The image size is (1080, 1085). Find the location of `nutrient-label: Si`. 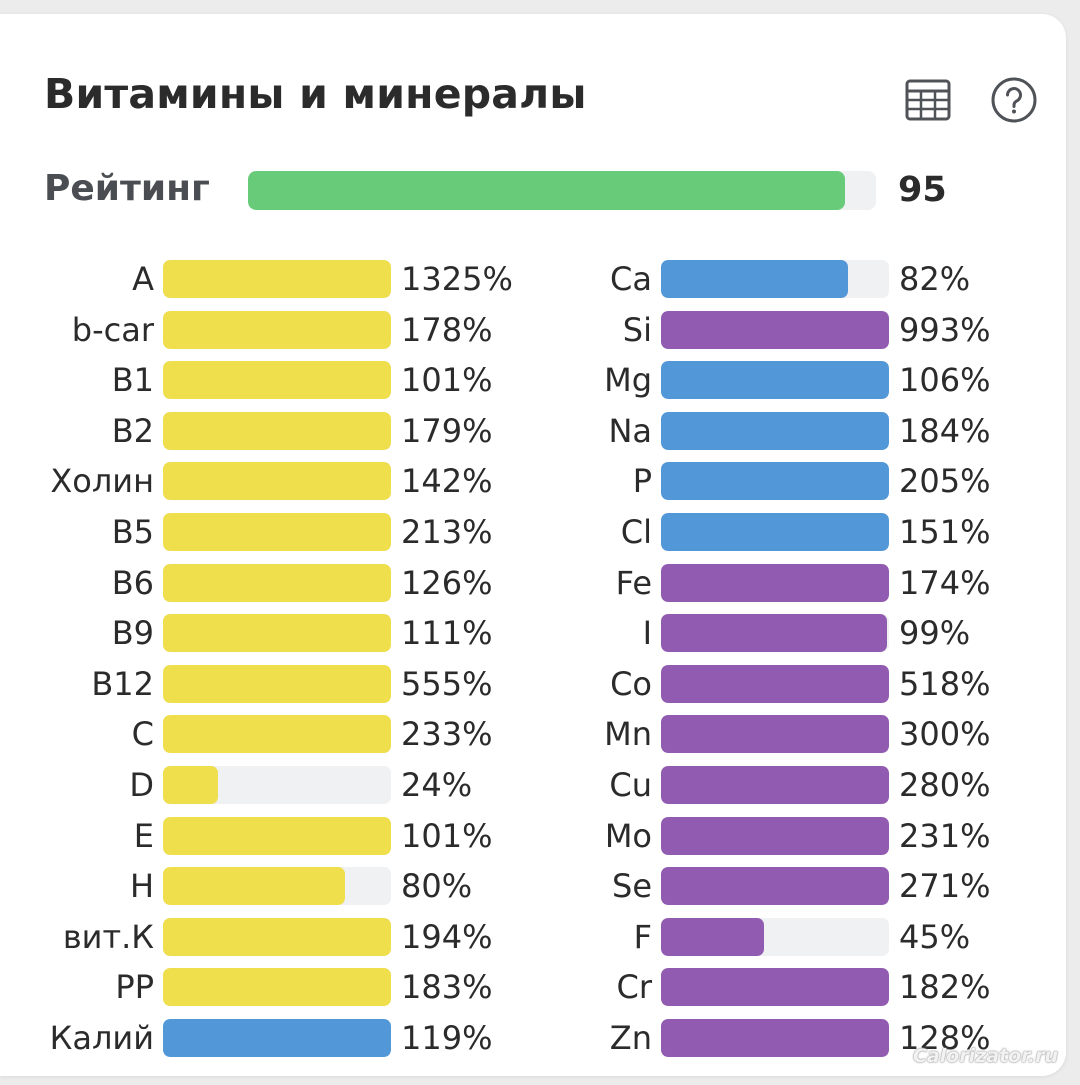

nutrient-label: Si is located at coordinates (637, 330).